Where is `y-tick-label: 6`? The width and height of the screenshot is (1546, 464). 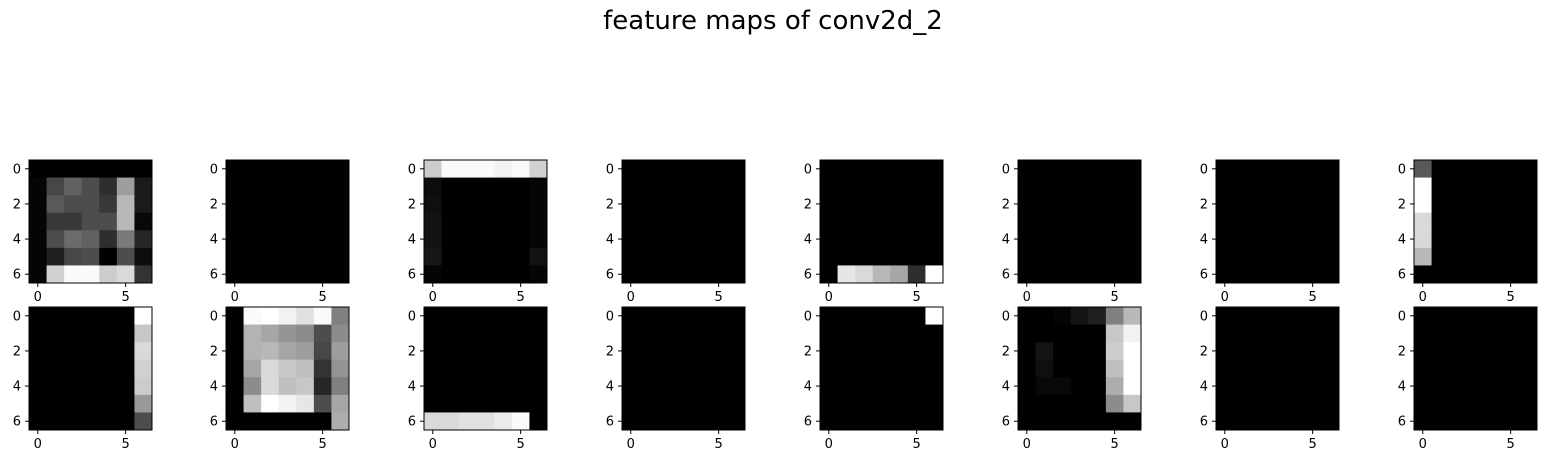
y-tick-label: 6 is located at coordinates (1006, 275).